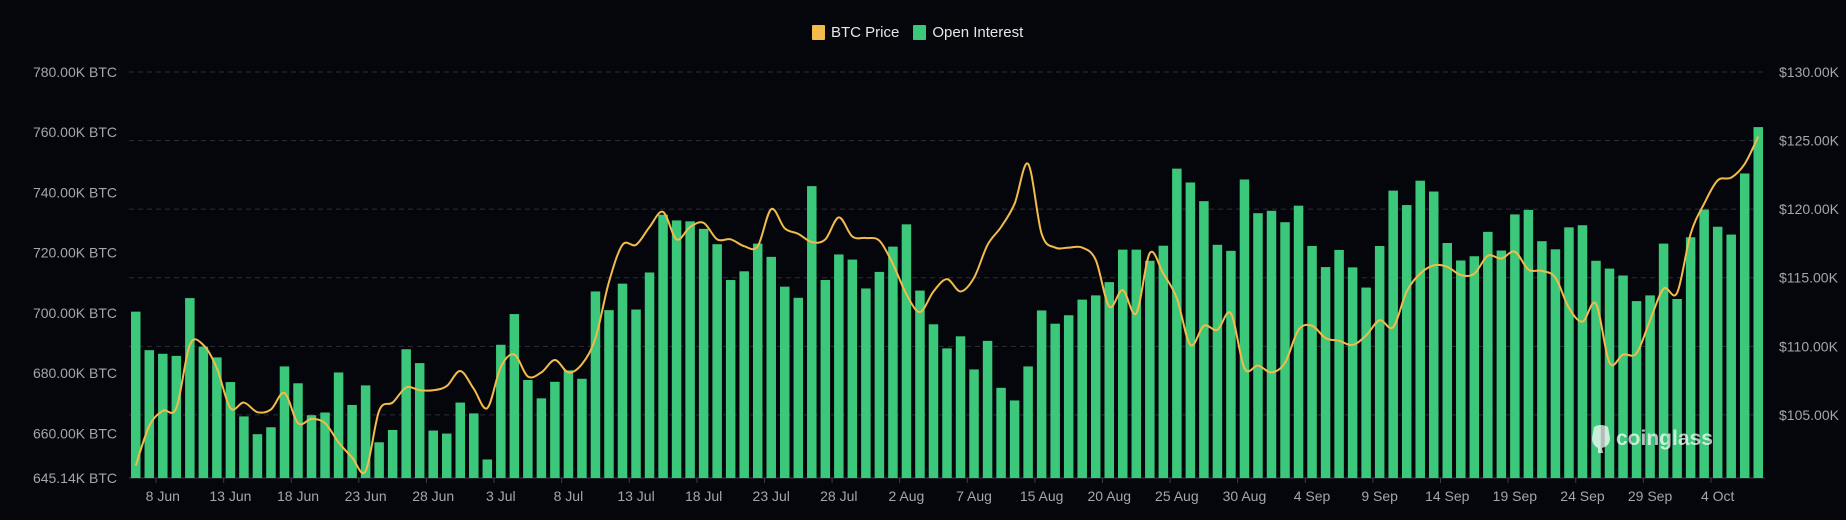  I want to click on legend-item-open-interest: Open Interest, so click(968, 32).